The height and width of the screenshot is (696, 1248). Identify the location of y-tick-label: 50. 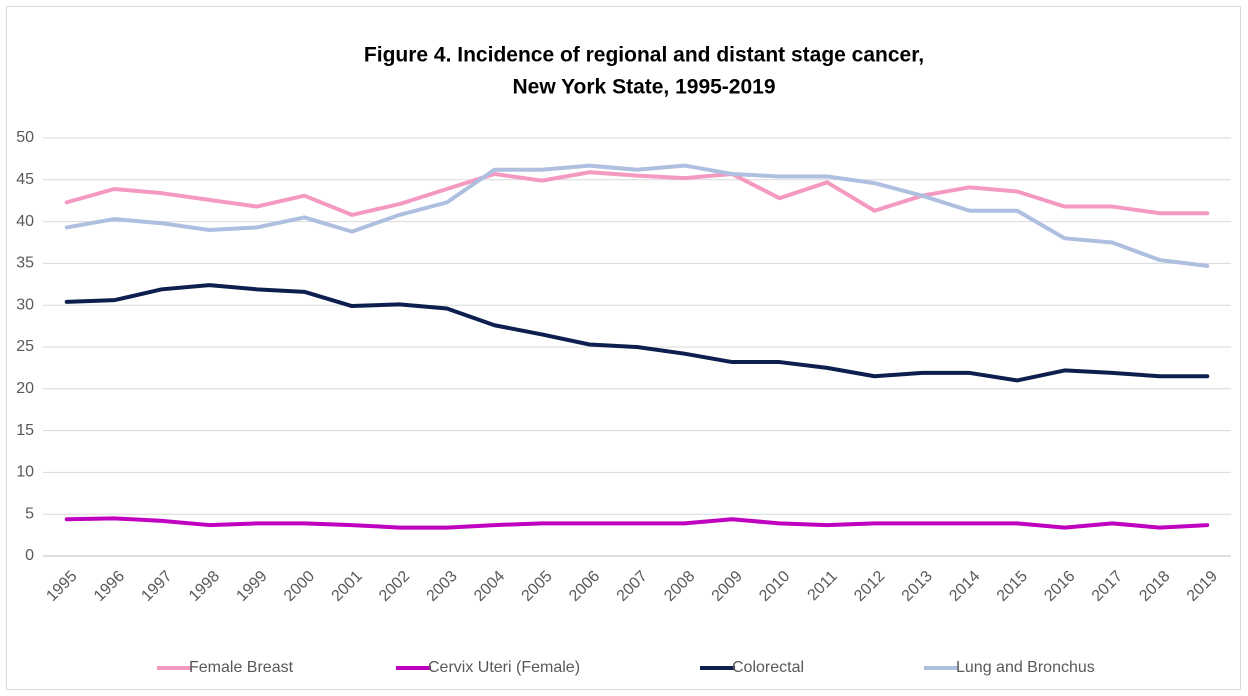
(25, 137).